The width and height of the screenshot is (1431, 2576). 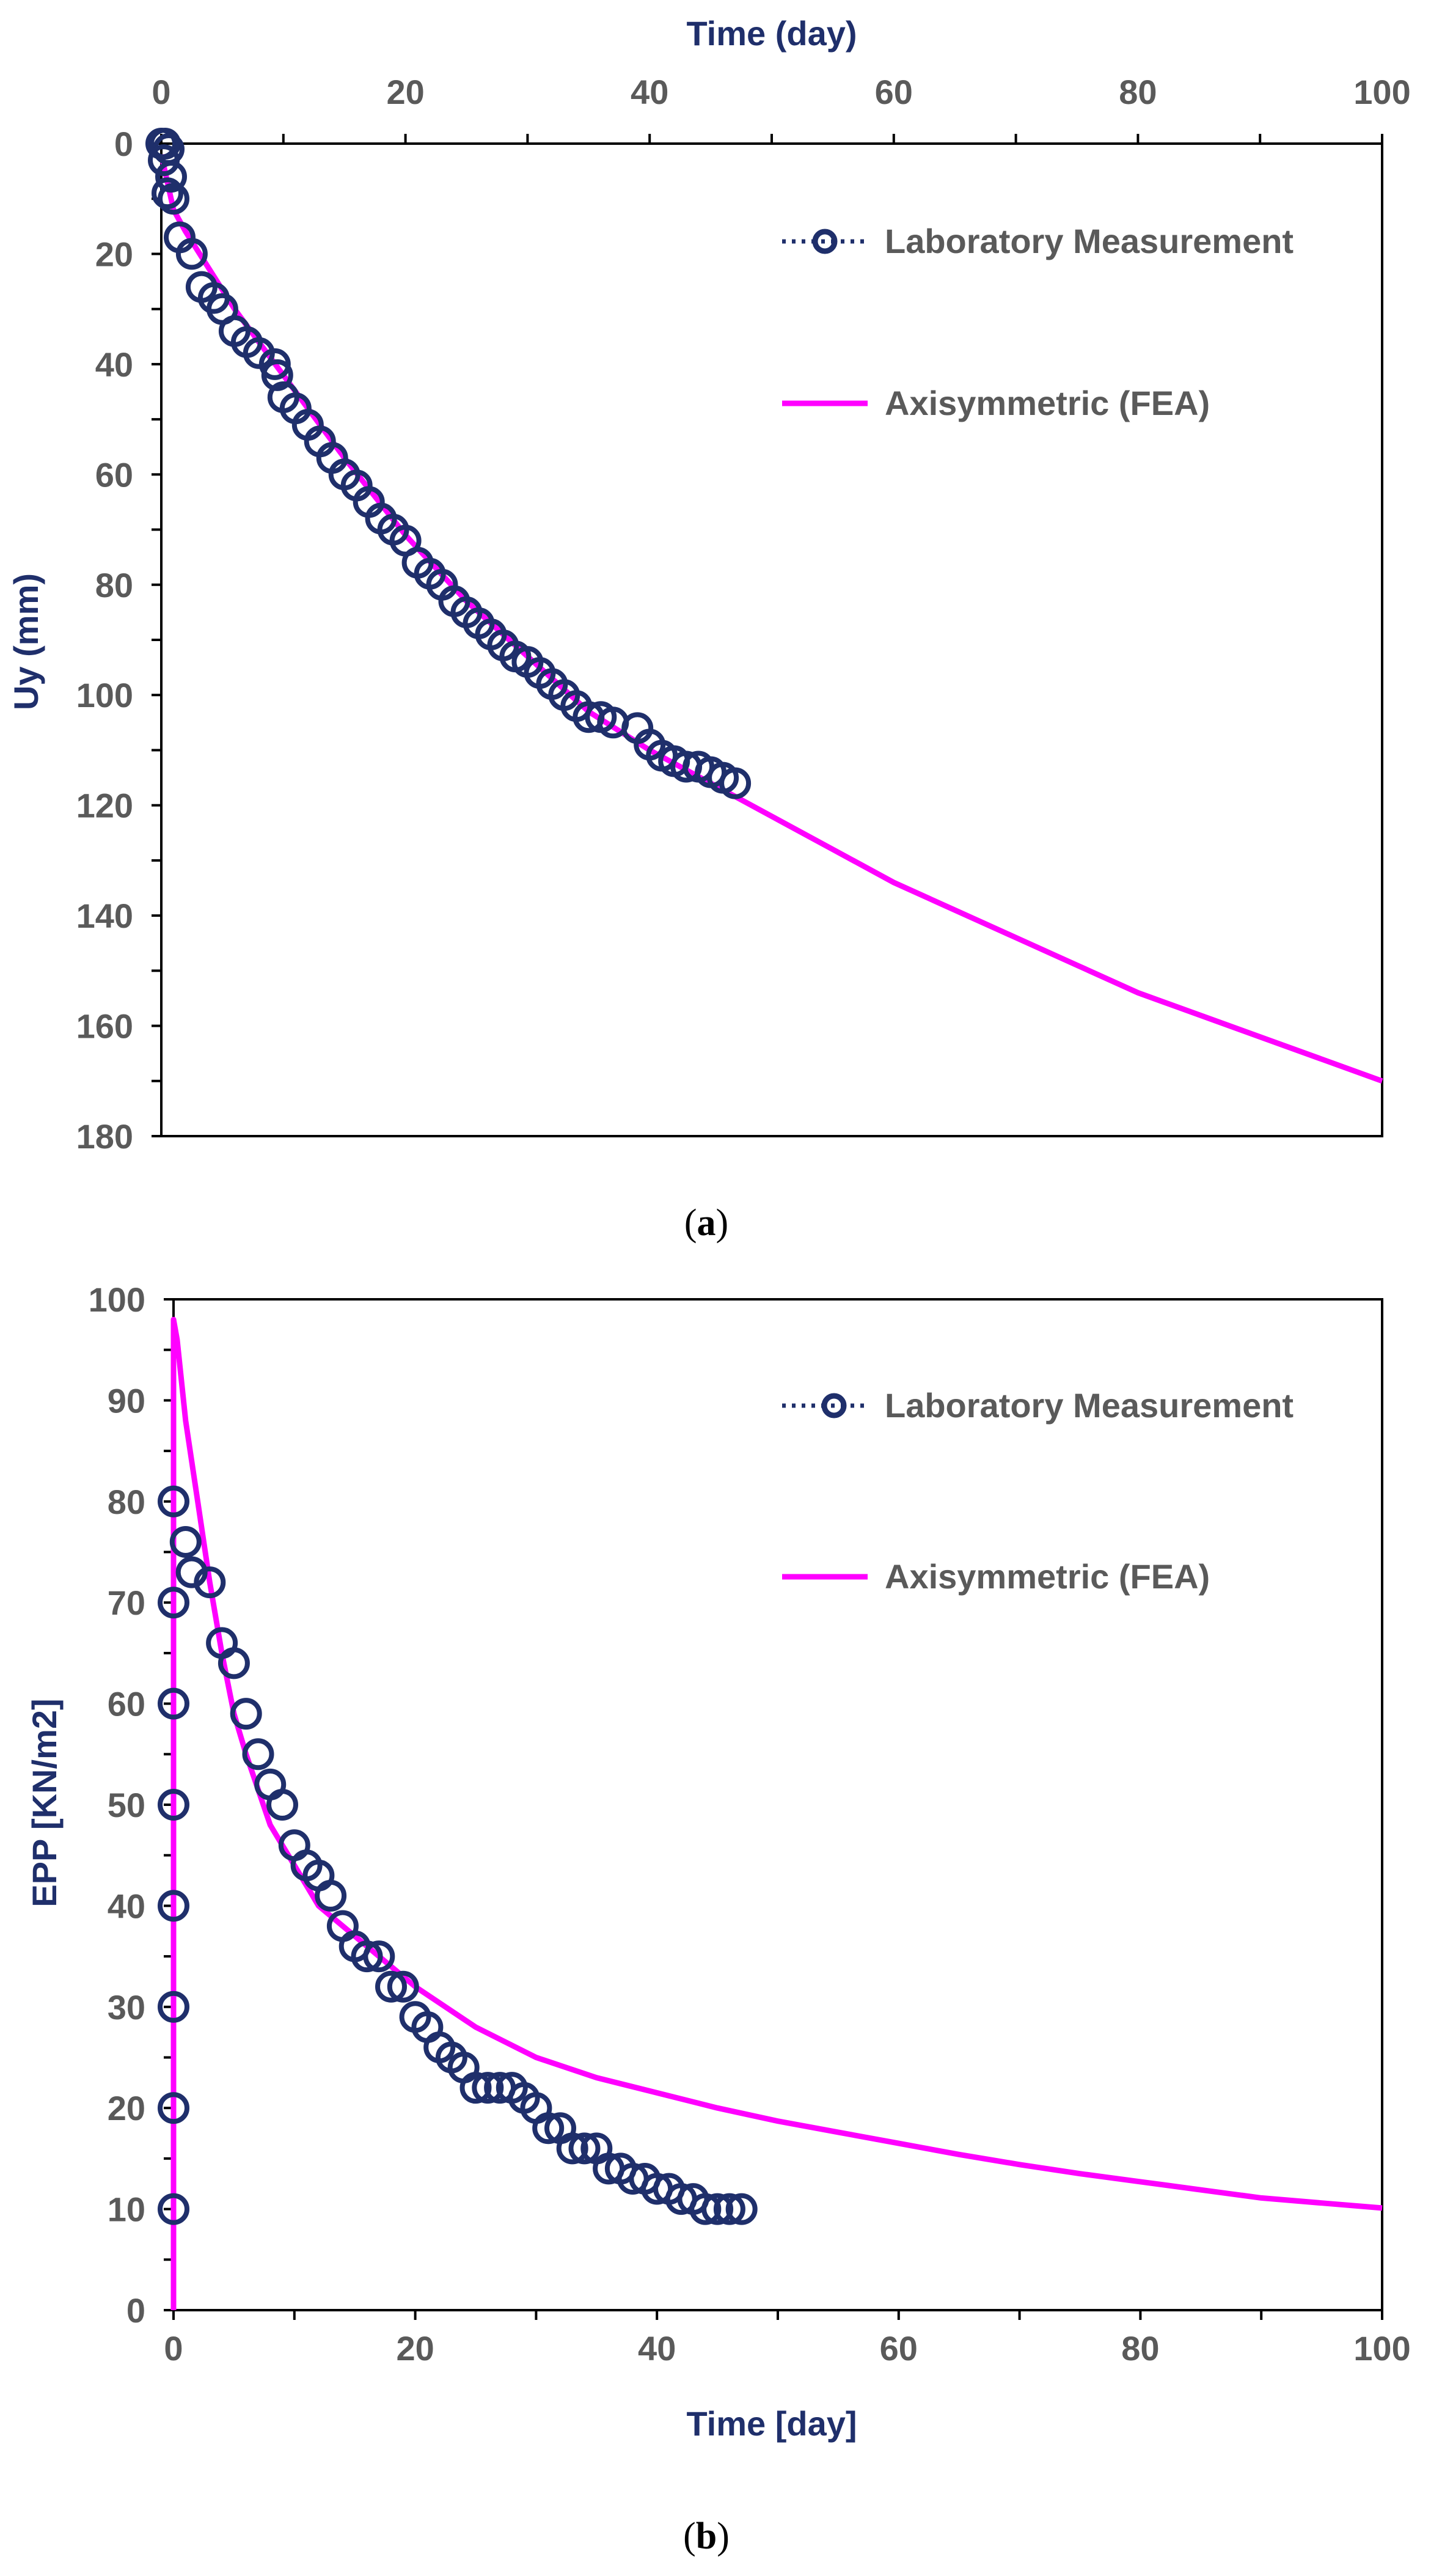 What do you see at coordinates (1047, 1576) in the screenshot?
I see `chart-b-legend-fea-label: Axisymmetric (FEA)` at bounding box center [1047, 1576].